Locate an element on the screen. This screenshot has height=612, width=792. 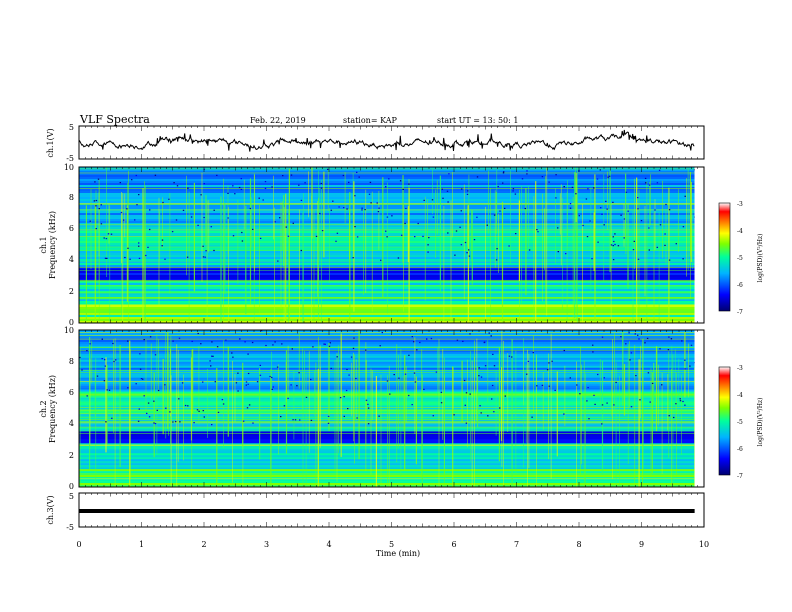
start-time-label: start UT = 13: 50: 1 is located at coordinates (477, 120).